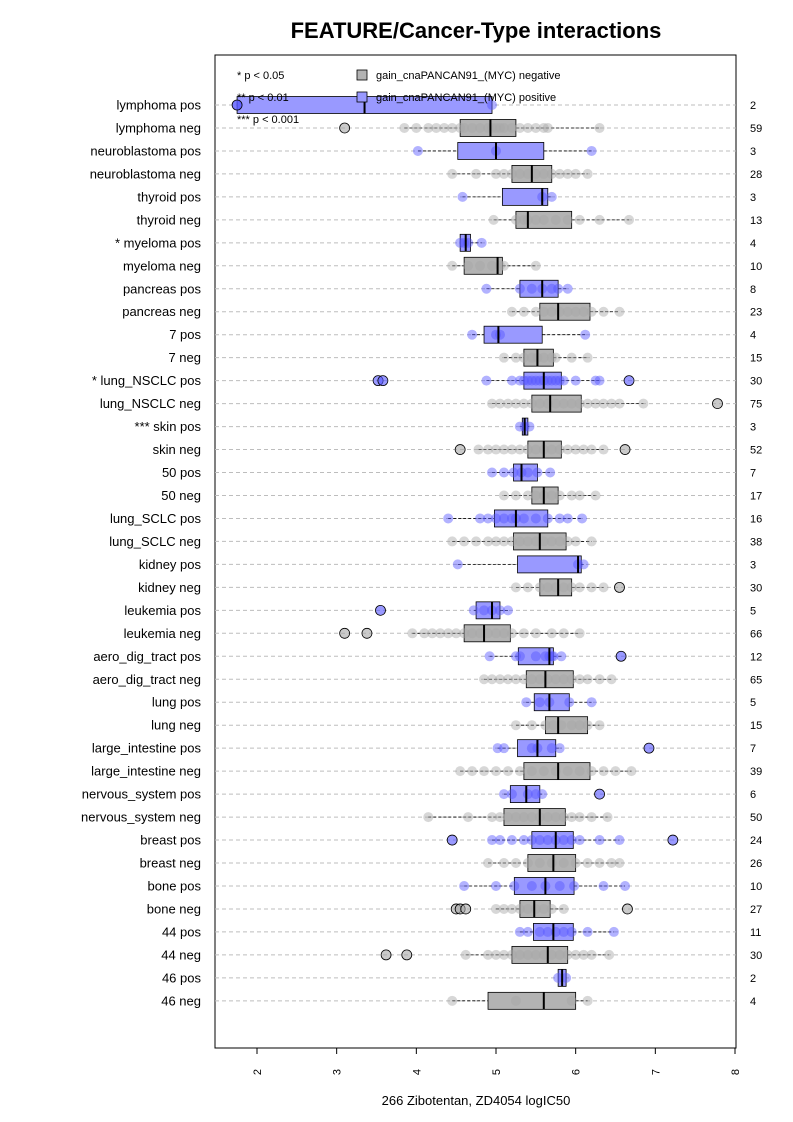 Image resolution: width=793 pixels, height=1122 pixels. What do you see at coordinates (756, 887) in the screenshot?
I see `count-label: 10` at bounding box center [756, 887].